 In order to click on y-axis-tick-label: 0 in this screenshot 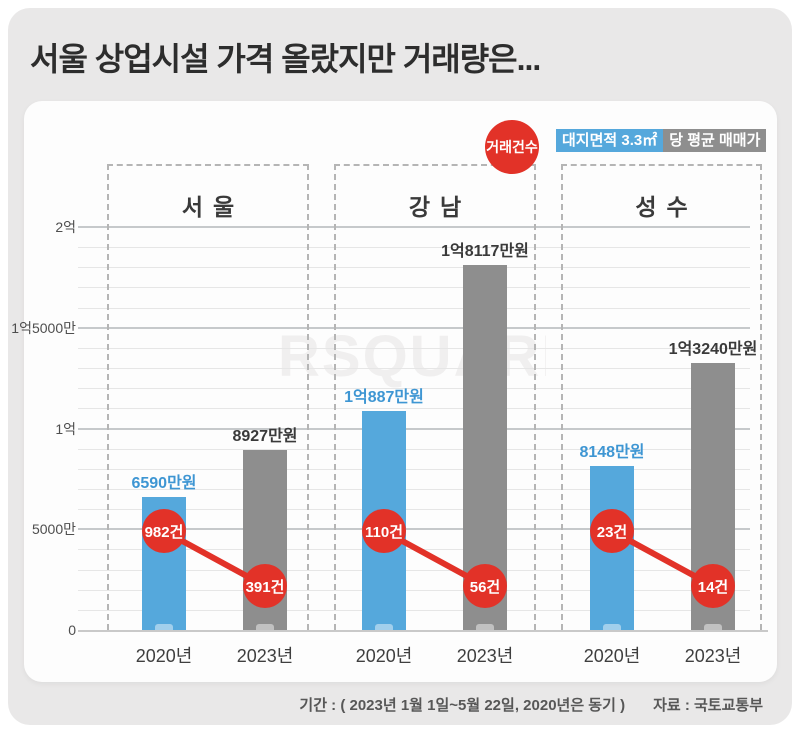, I will do `click(72, 630)`.